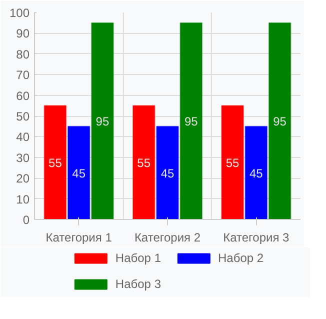 The width and height of the screenshot is (326, 319). I want to click on legend-label: Набор 3, so click(138, 284).